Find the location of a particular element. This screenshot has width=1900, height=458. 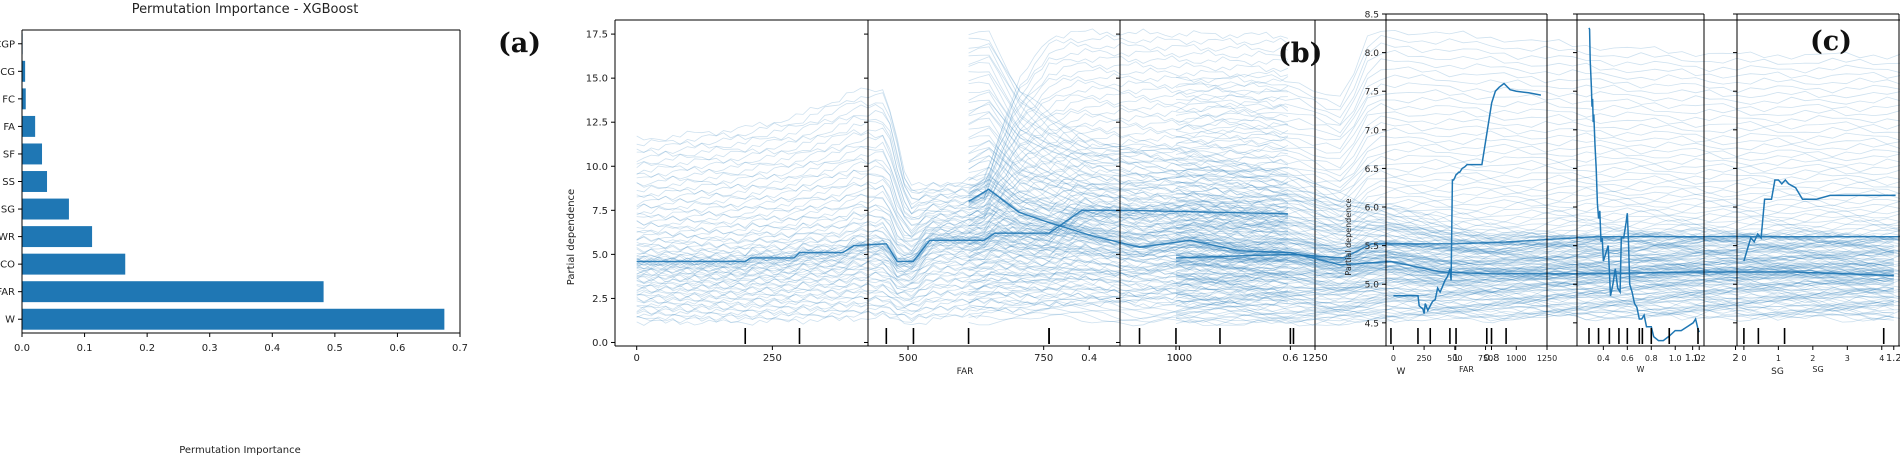

panel-letter-a: (a) is located at coordinates (519, 43).